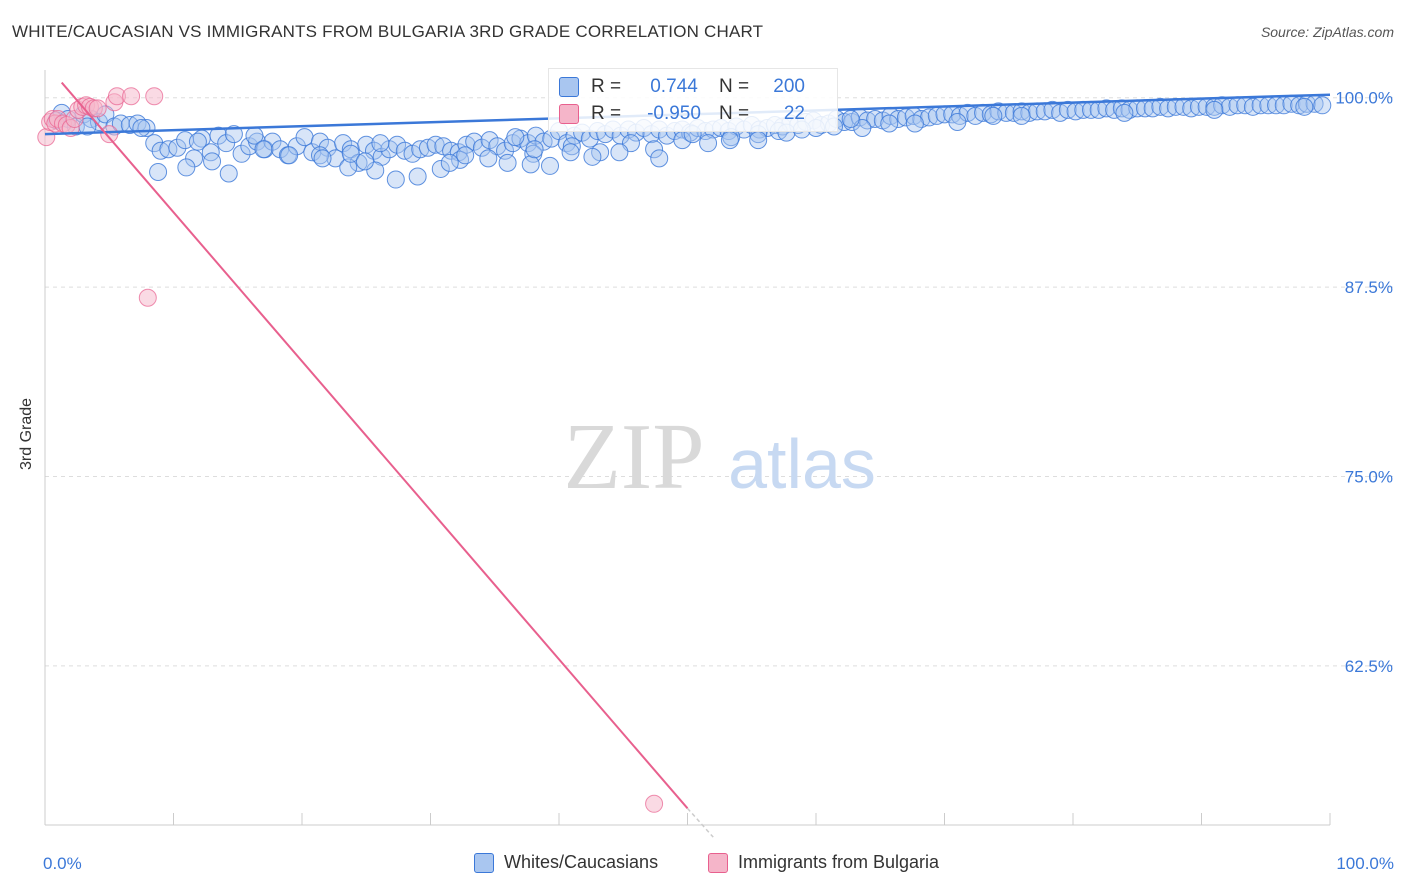 The width and height of the screenshot is (1406, 892). I want to click on stats-row-pink: R = -0.950 N = 22, so click(682, 114).